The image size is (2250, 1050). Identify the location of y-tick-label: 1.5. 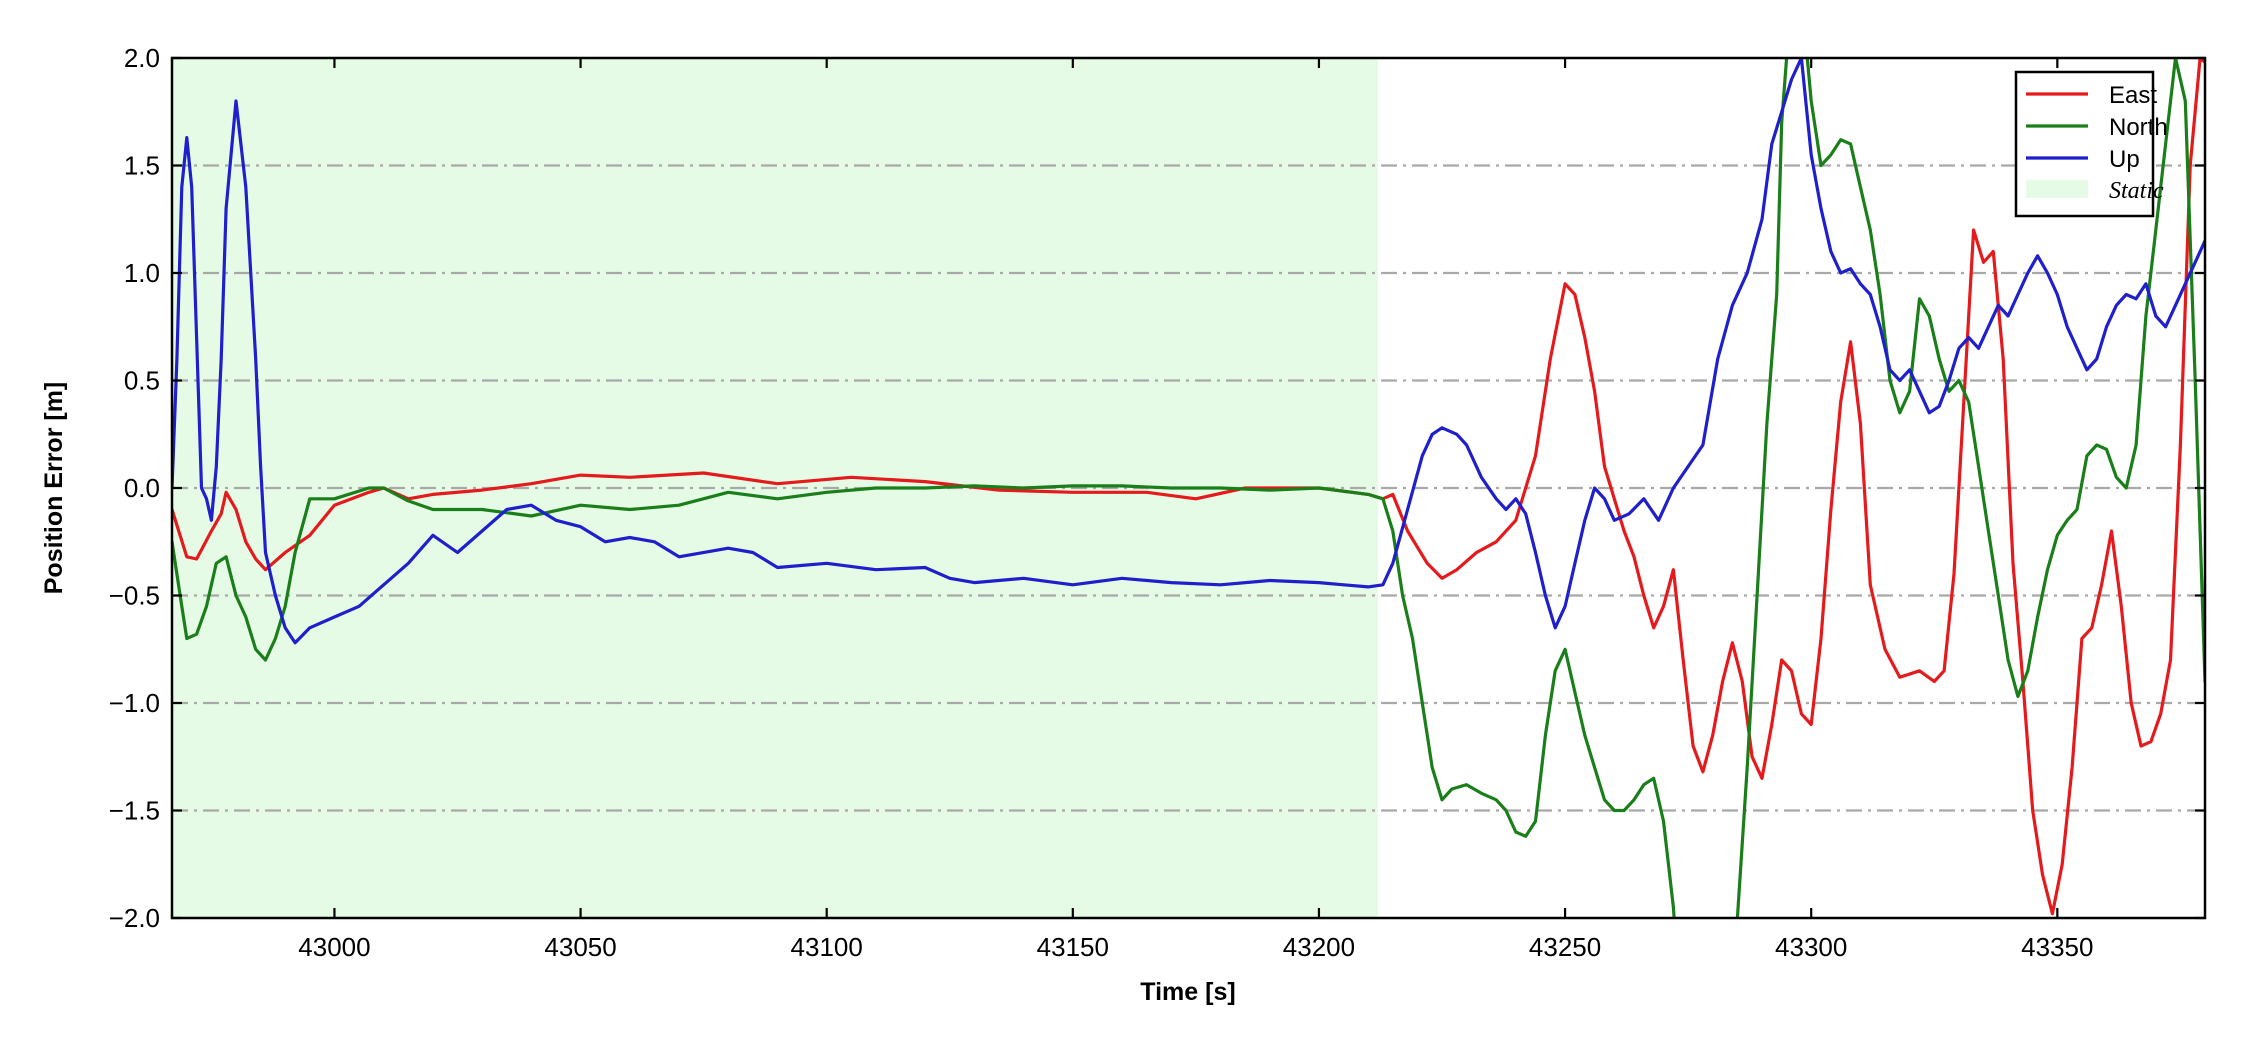
(142, 166).